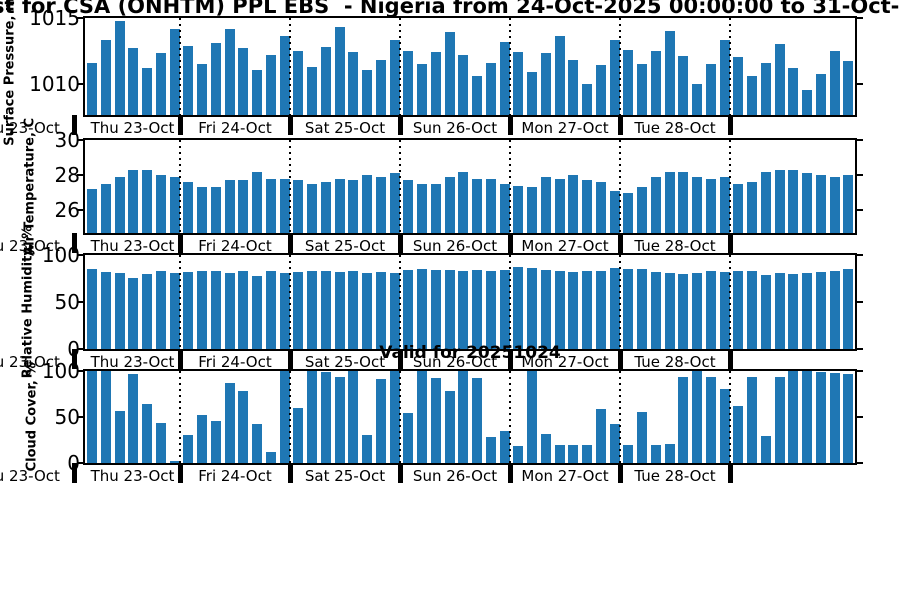 Image resolution: width=900 pixels, height=600 pixels. Describe the element at coordinates (345, 476) in the screenshot. I see `day-label: Sat 25-Oct` at that location.